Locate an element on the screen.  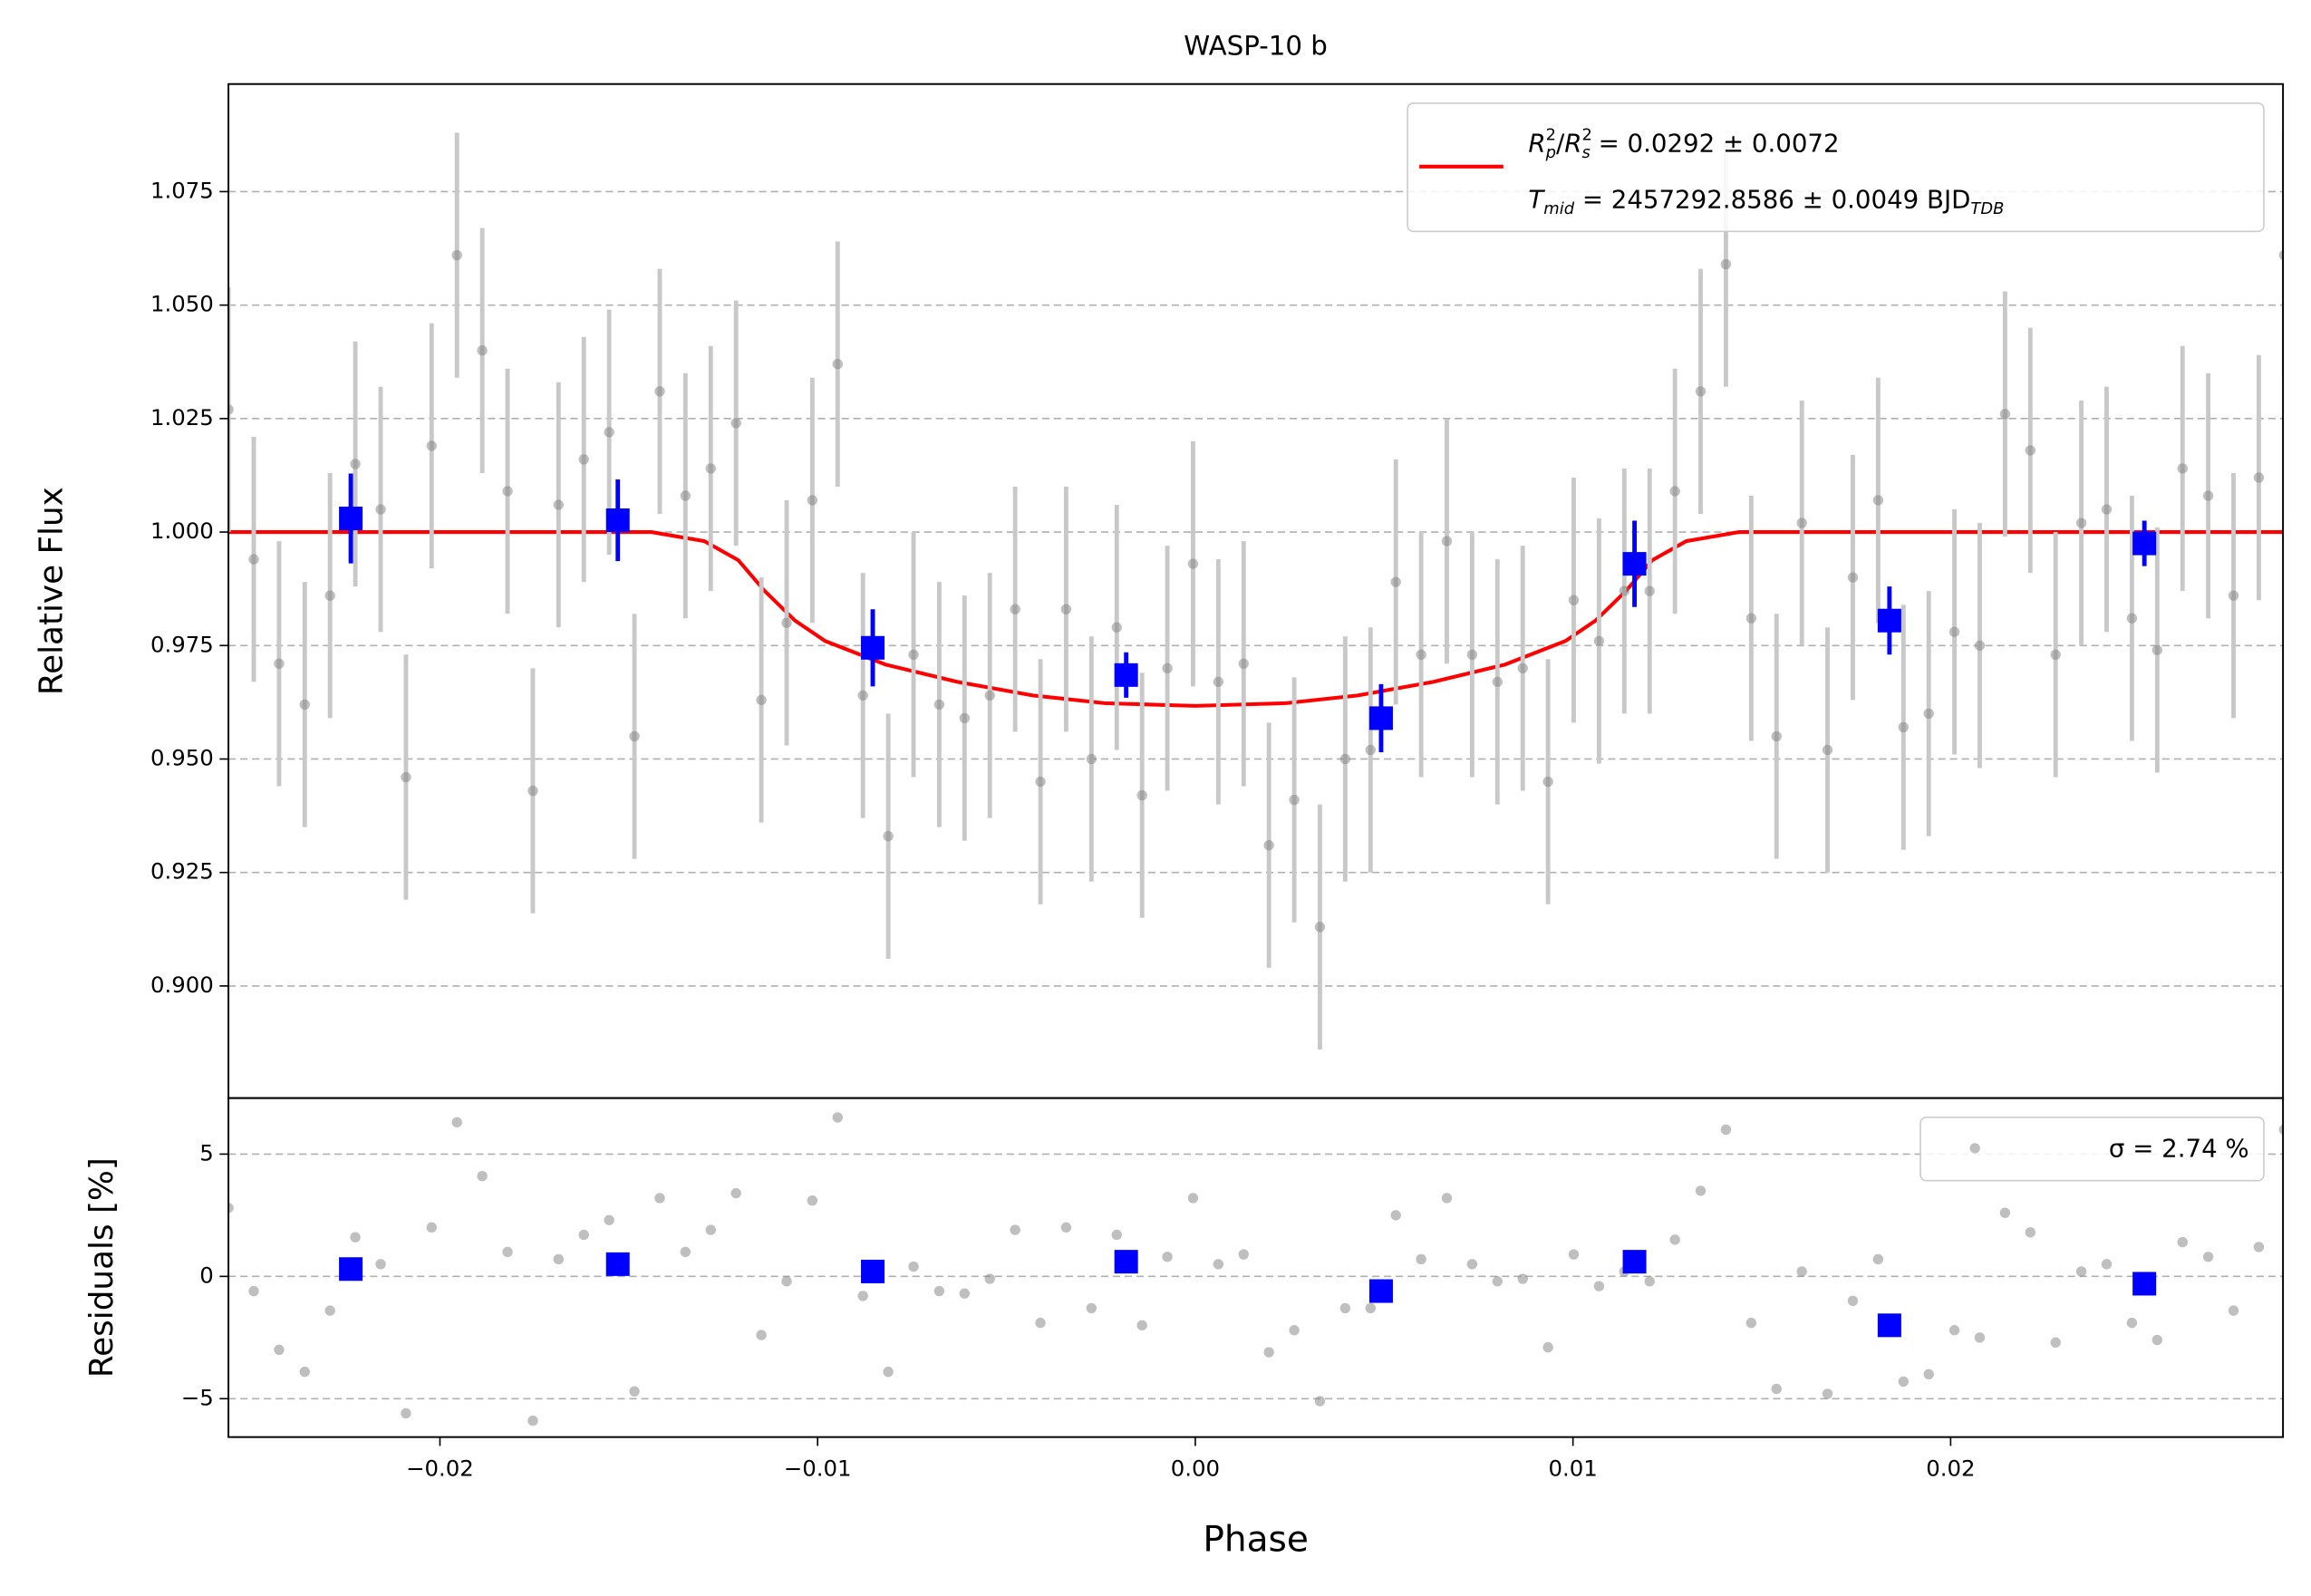
chart-title: WASP-10 b is located at coordinates (1256, 46).